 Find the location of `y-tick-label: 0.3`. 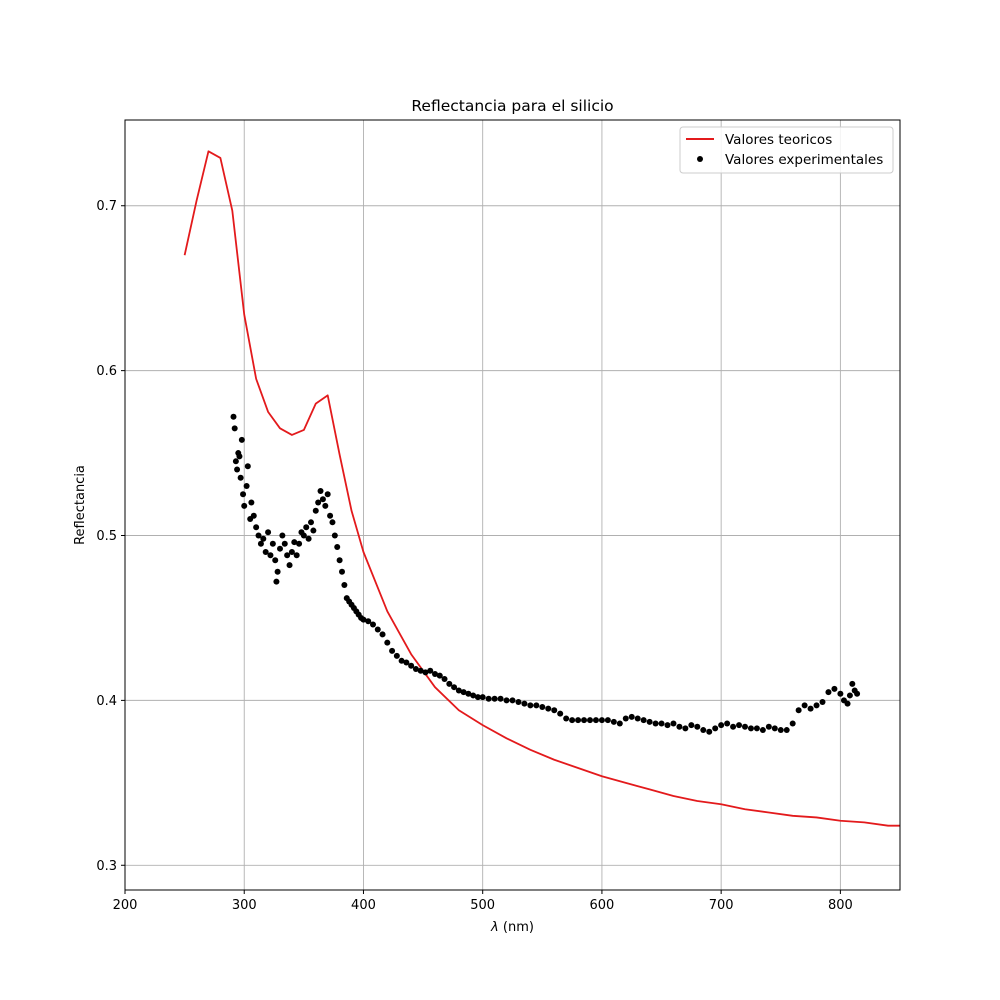

y-tick-label: 0.3 is located at coordinates (106, 866).